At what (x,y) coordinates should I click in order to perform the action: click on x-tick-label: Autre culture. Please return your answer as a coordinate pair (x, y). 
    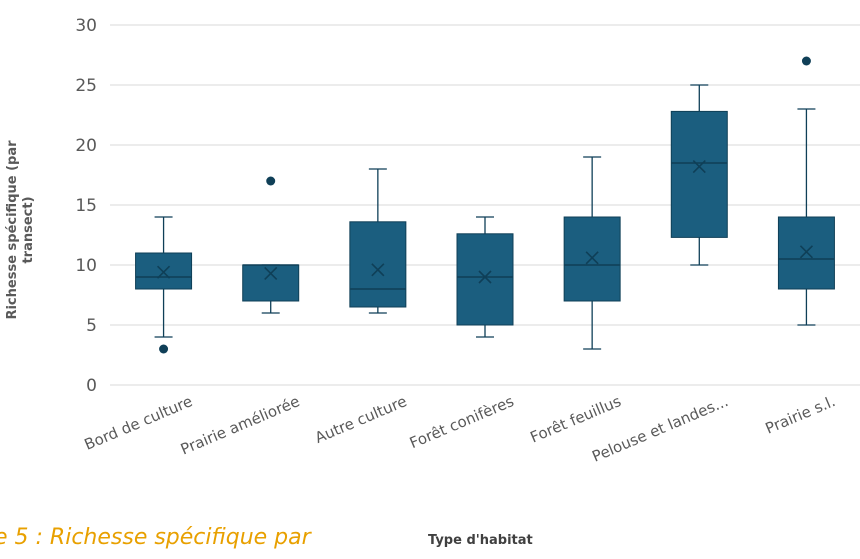
    Looking at the image, I should click on (360, 419).